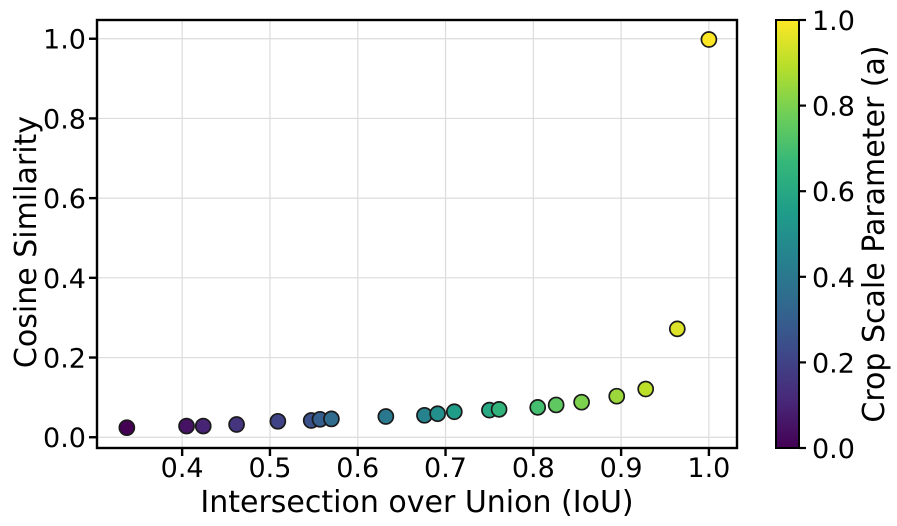 The width and height of the screenshot is (897, 526). Describe the element at coordinates (269, 468) in the screenshot. I see `x-tick-label: 0.5` at that location.